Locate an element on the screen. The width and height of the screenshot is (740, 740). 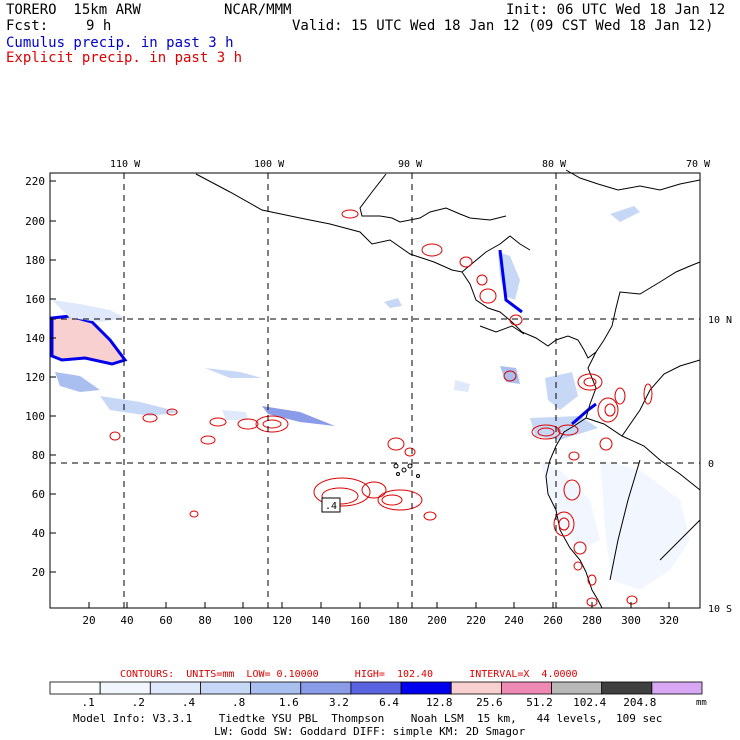
y-tick-label: 40 is located at coordinates (38, 533).